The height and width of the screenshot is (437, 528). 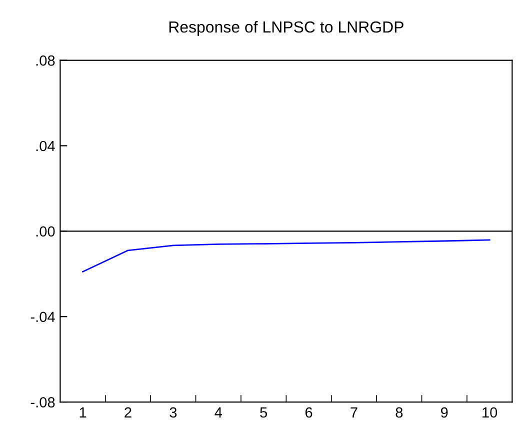 I want to click on x-tick-label: 10, so click(x=490, y=412).